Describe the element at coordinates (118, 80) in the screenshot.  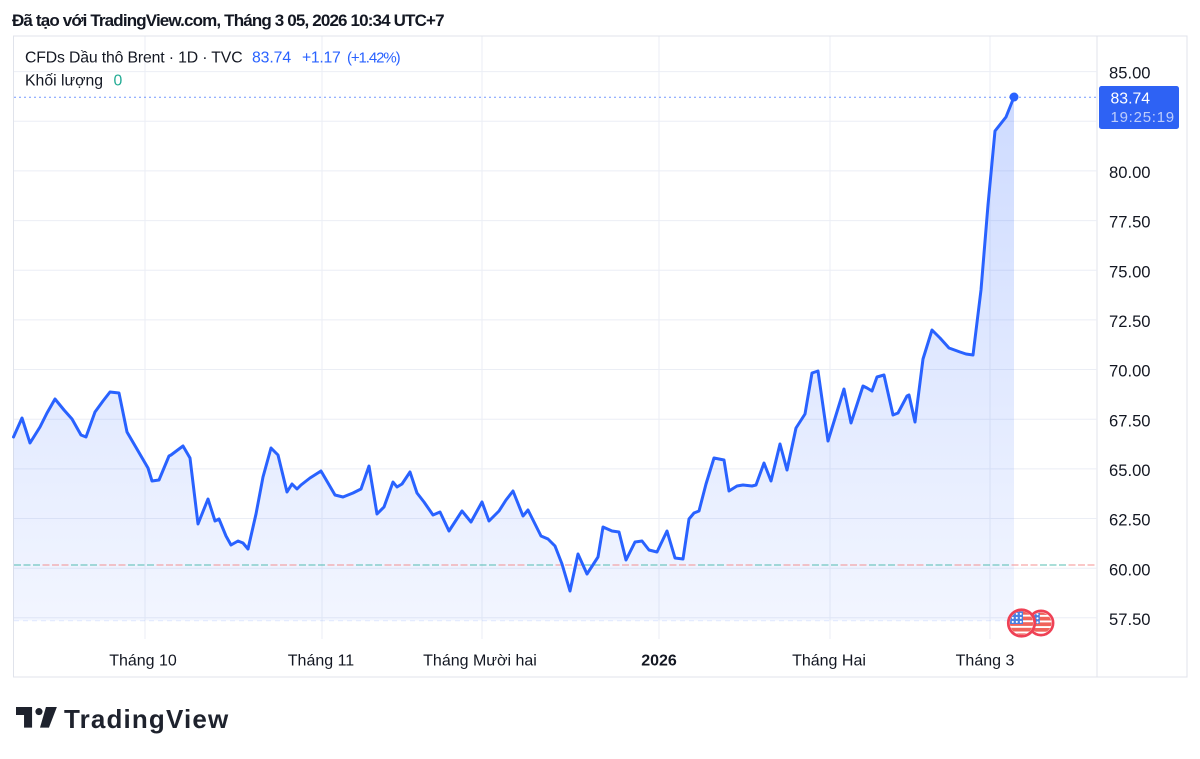
I see `svg-text: 0` at that location.